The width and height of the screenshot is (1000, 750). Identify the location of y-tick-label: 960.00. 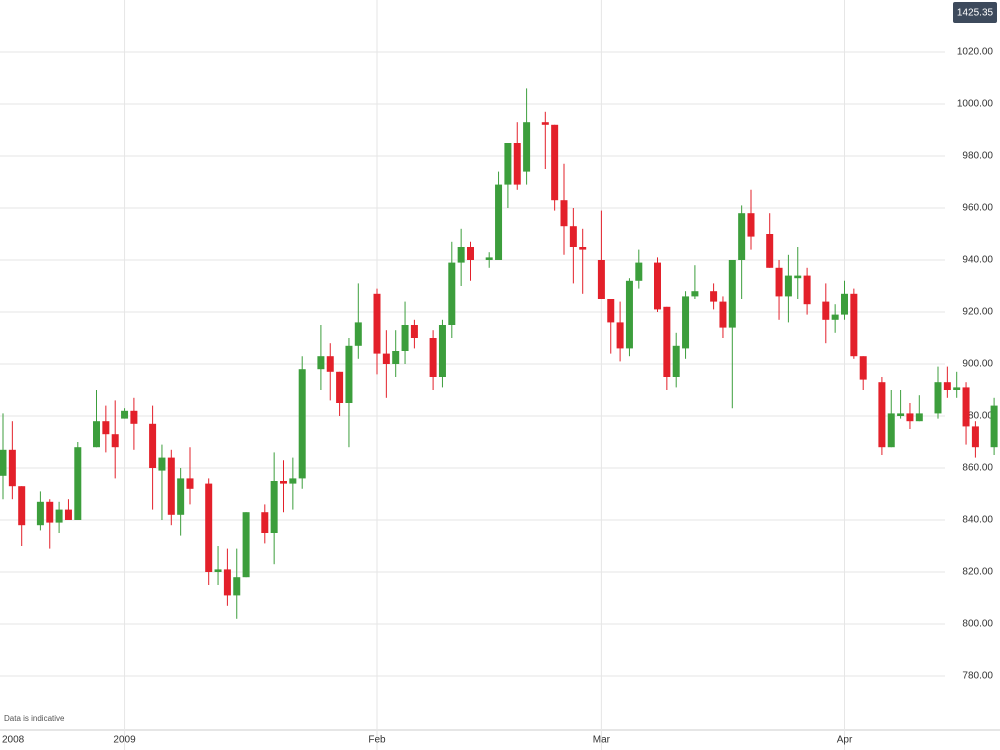
(977, 208).